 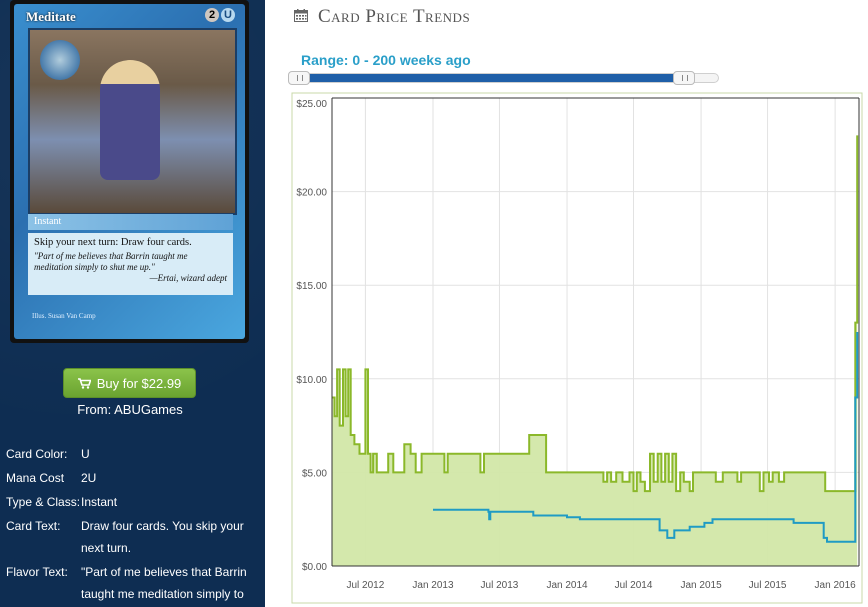 I want to click on attr-value: U, so click(x=85, y=454).